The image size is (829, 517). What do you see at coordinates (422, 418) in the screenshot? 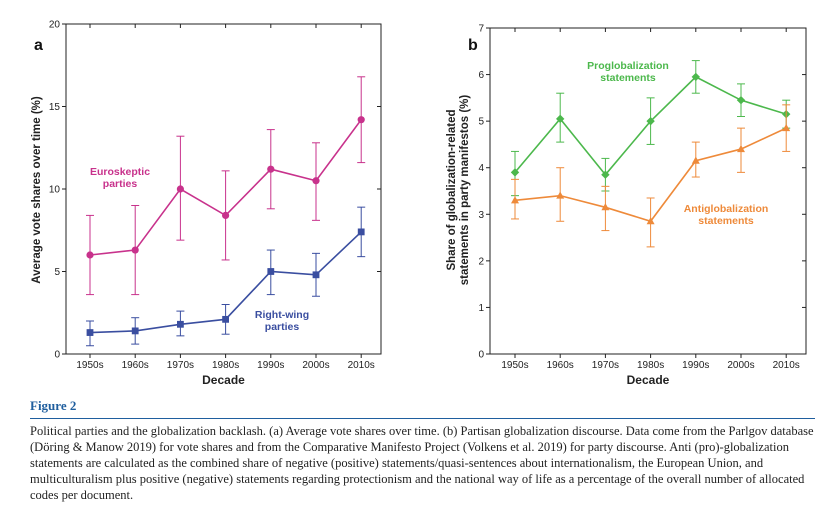
I see `caption-divider` at bounding box center [422, 418].